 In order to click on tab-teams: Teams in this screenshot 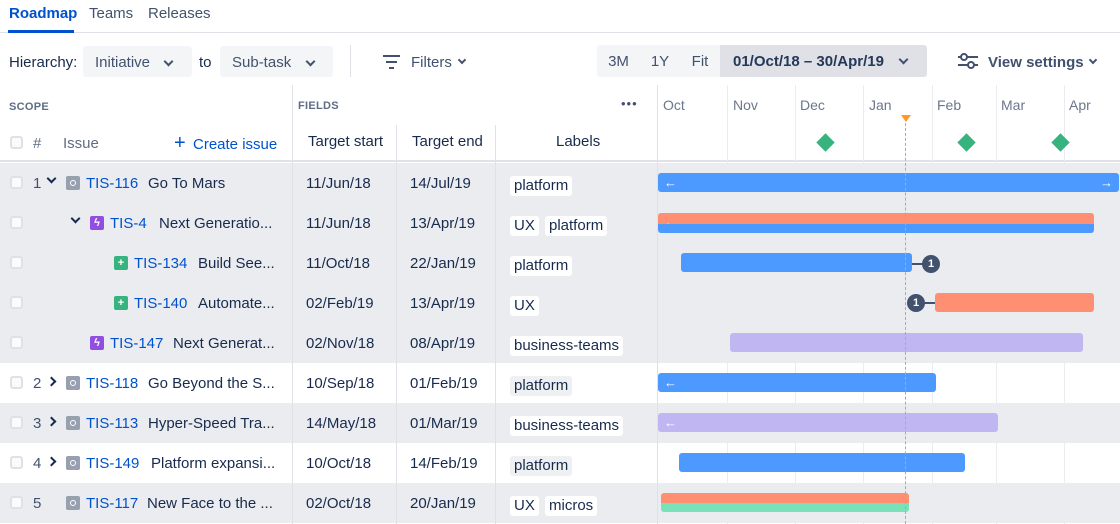, I will do `click(111, 13)`.